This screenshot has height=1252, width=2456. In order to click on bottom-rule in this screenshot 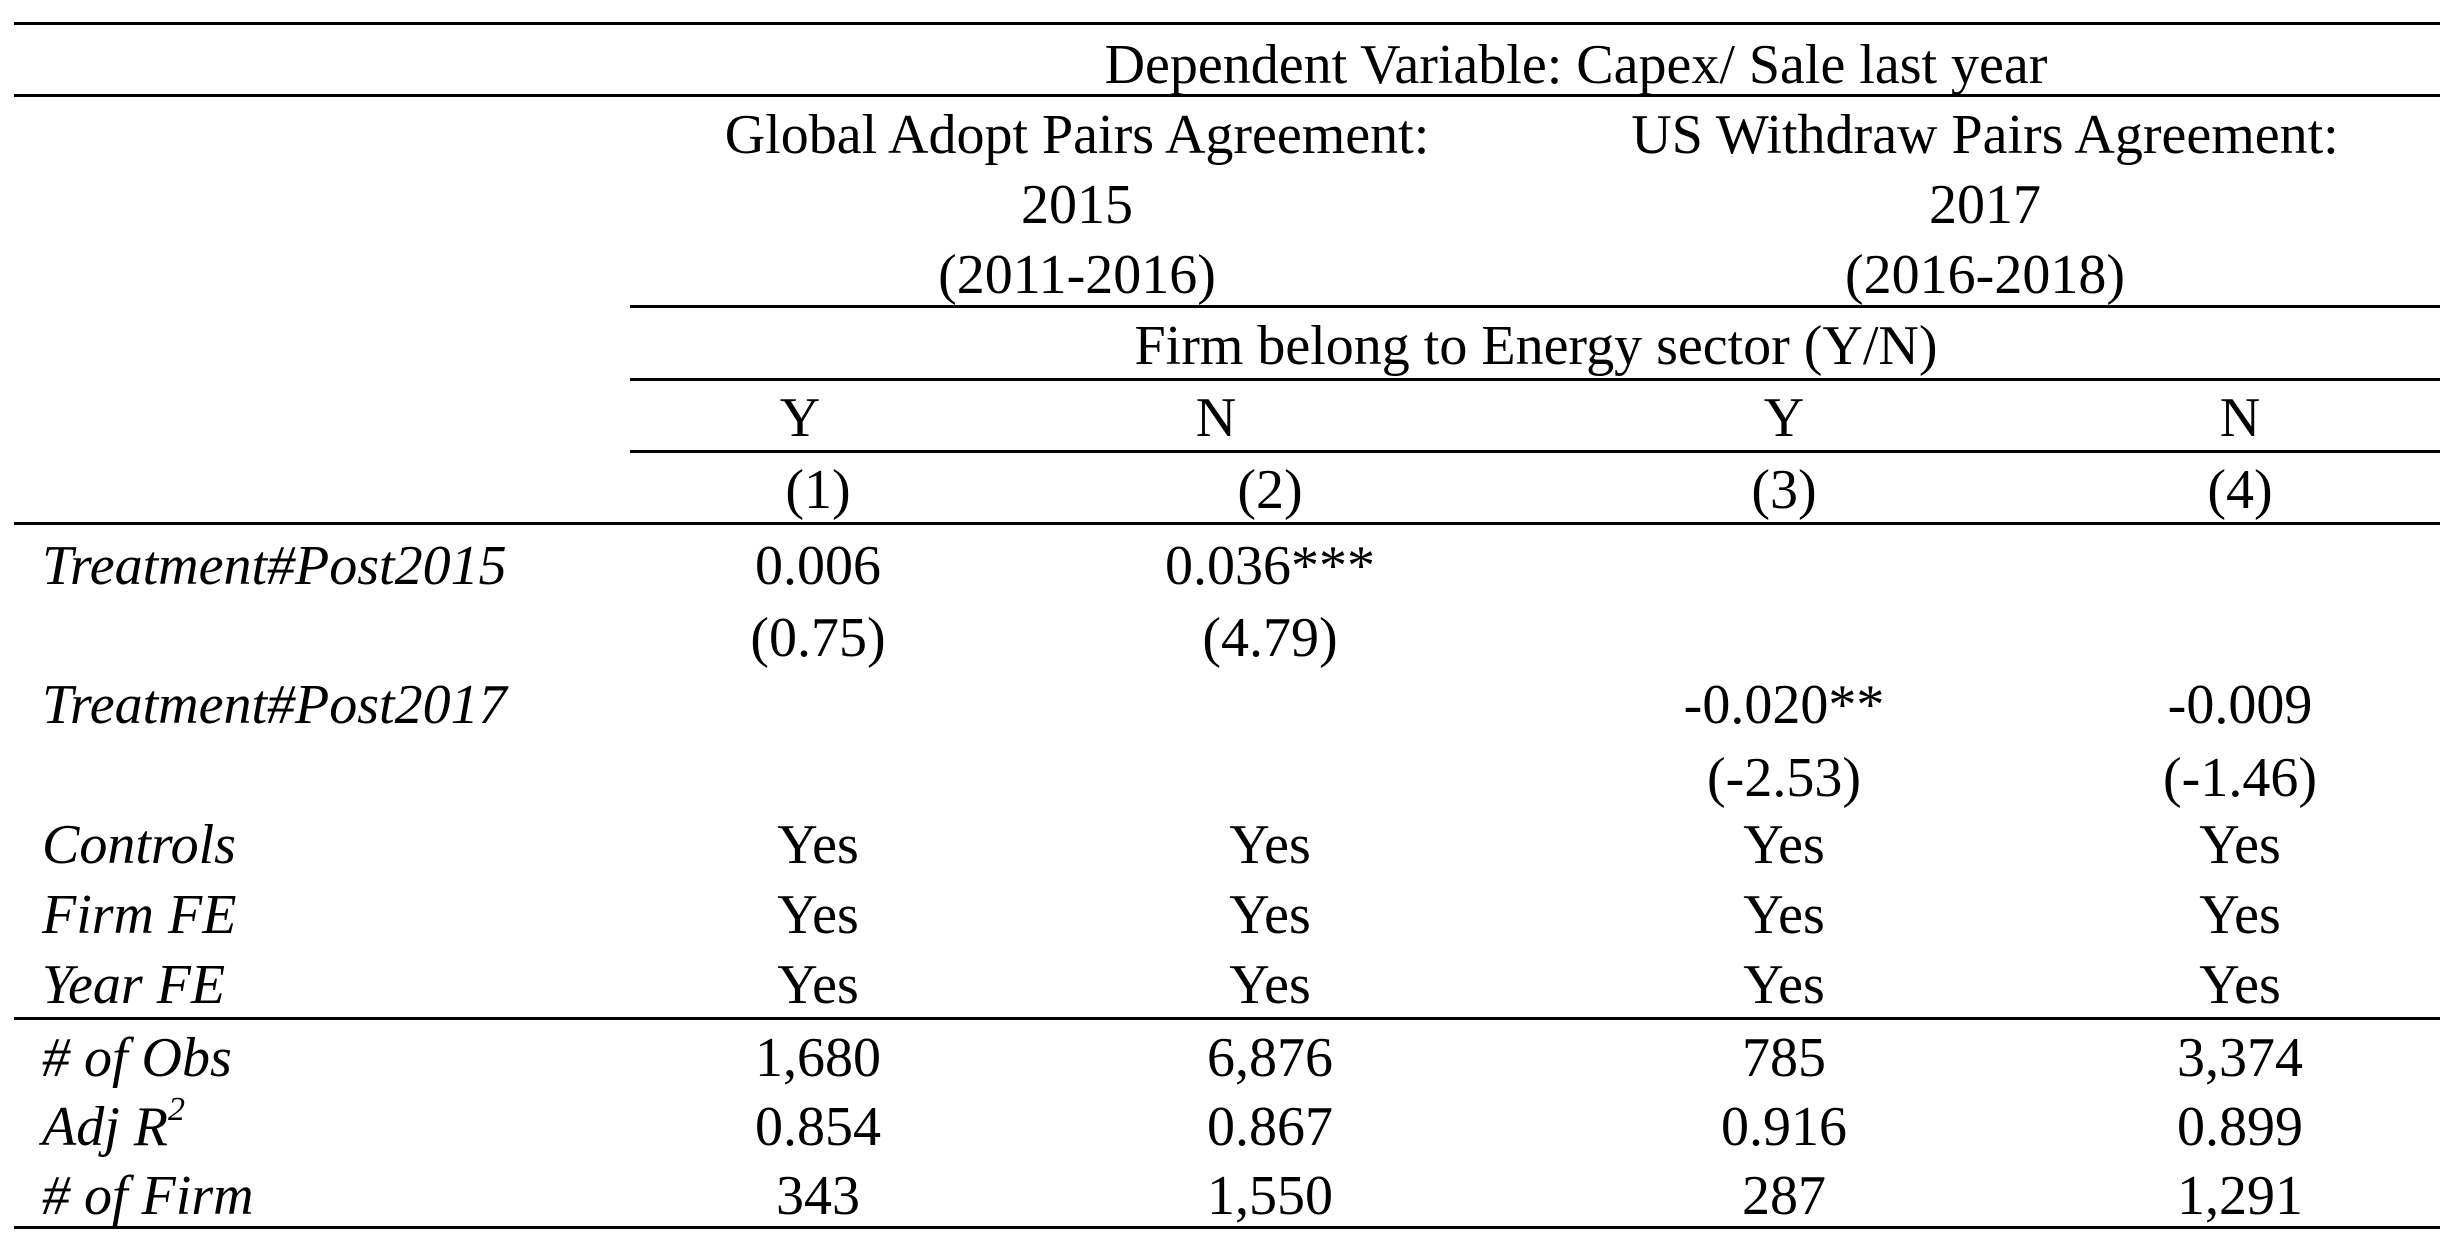, I will do `click(1227, 1227)`.